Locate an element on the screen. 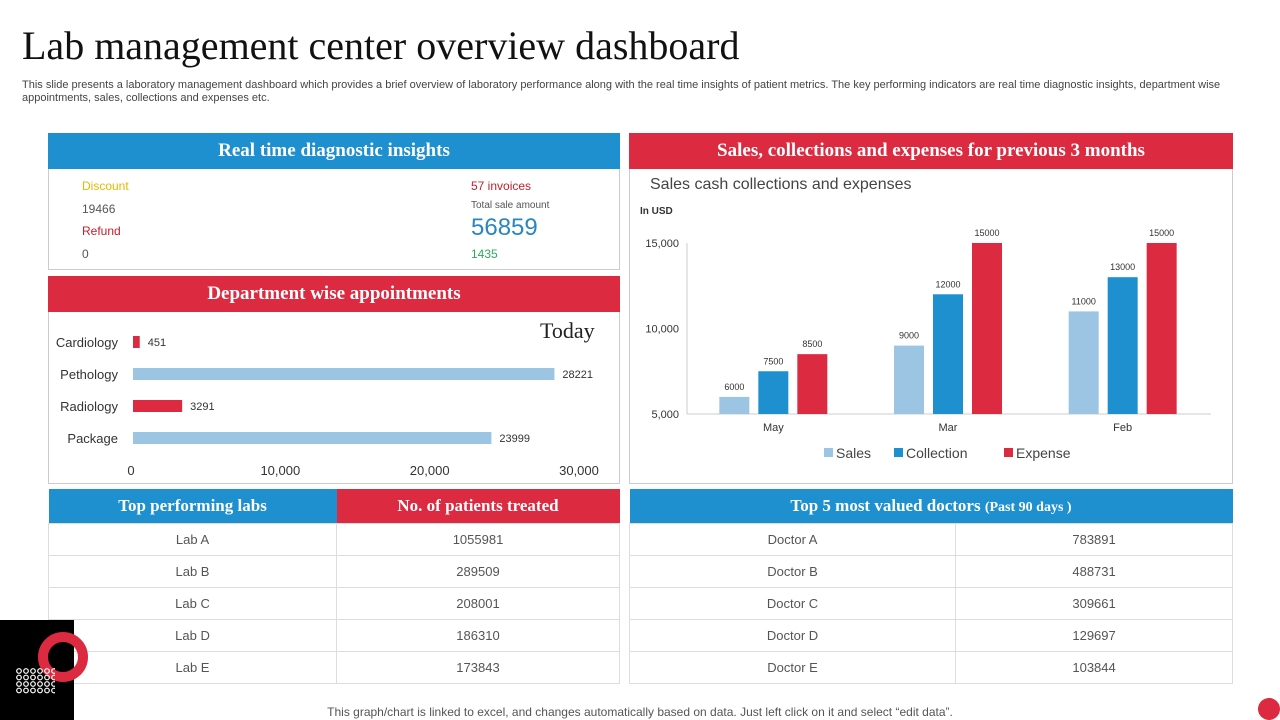 This screenshot has width=1280, height=720. name-cell: Lab B is located at coordinates (192, 571).